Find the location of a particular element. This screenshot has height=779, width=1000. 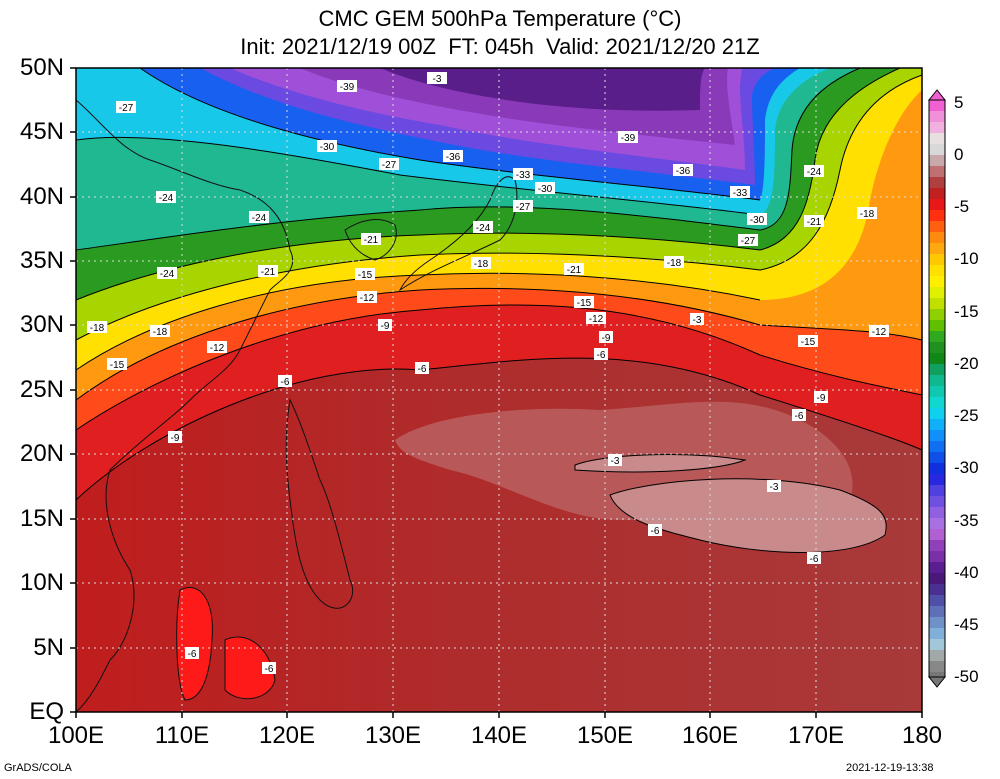

lat-label: 45N is located at coordinates (41, 131).